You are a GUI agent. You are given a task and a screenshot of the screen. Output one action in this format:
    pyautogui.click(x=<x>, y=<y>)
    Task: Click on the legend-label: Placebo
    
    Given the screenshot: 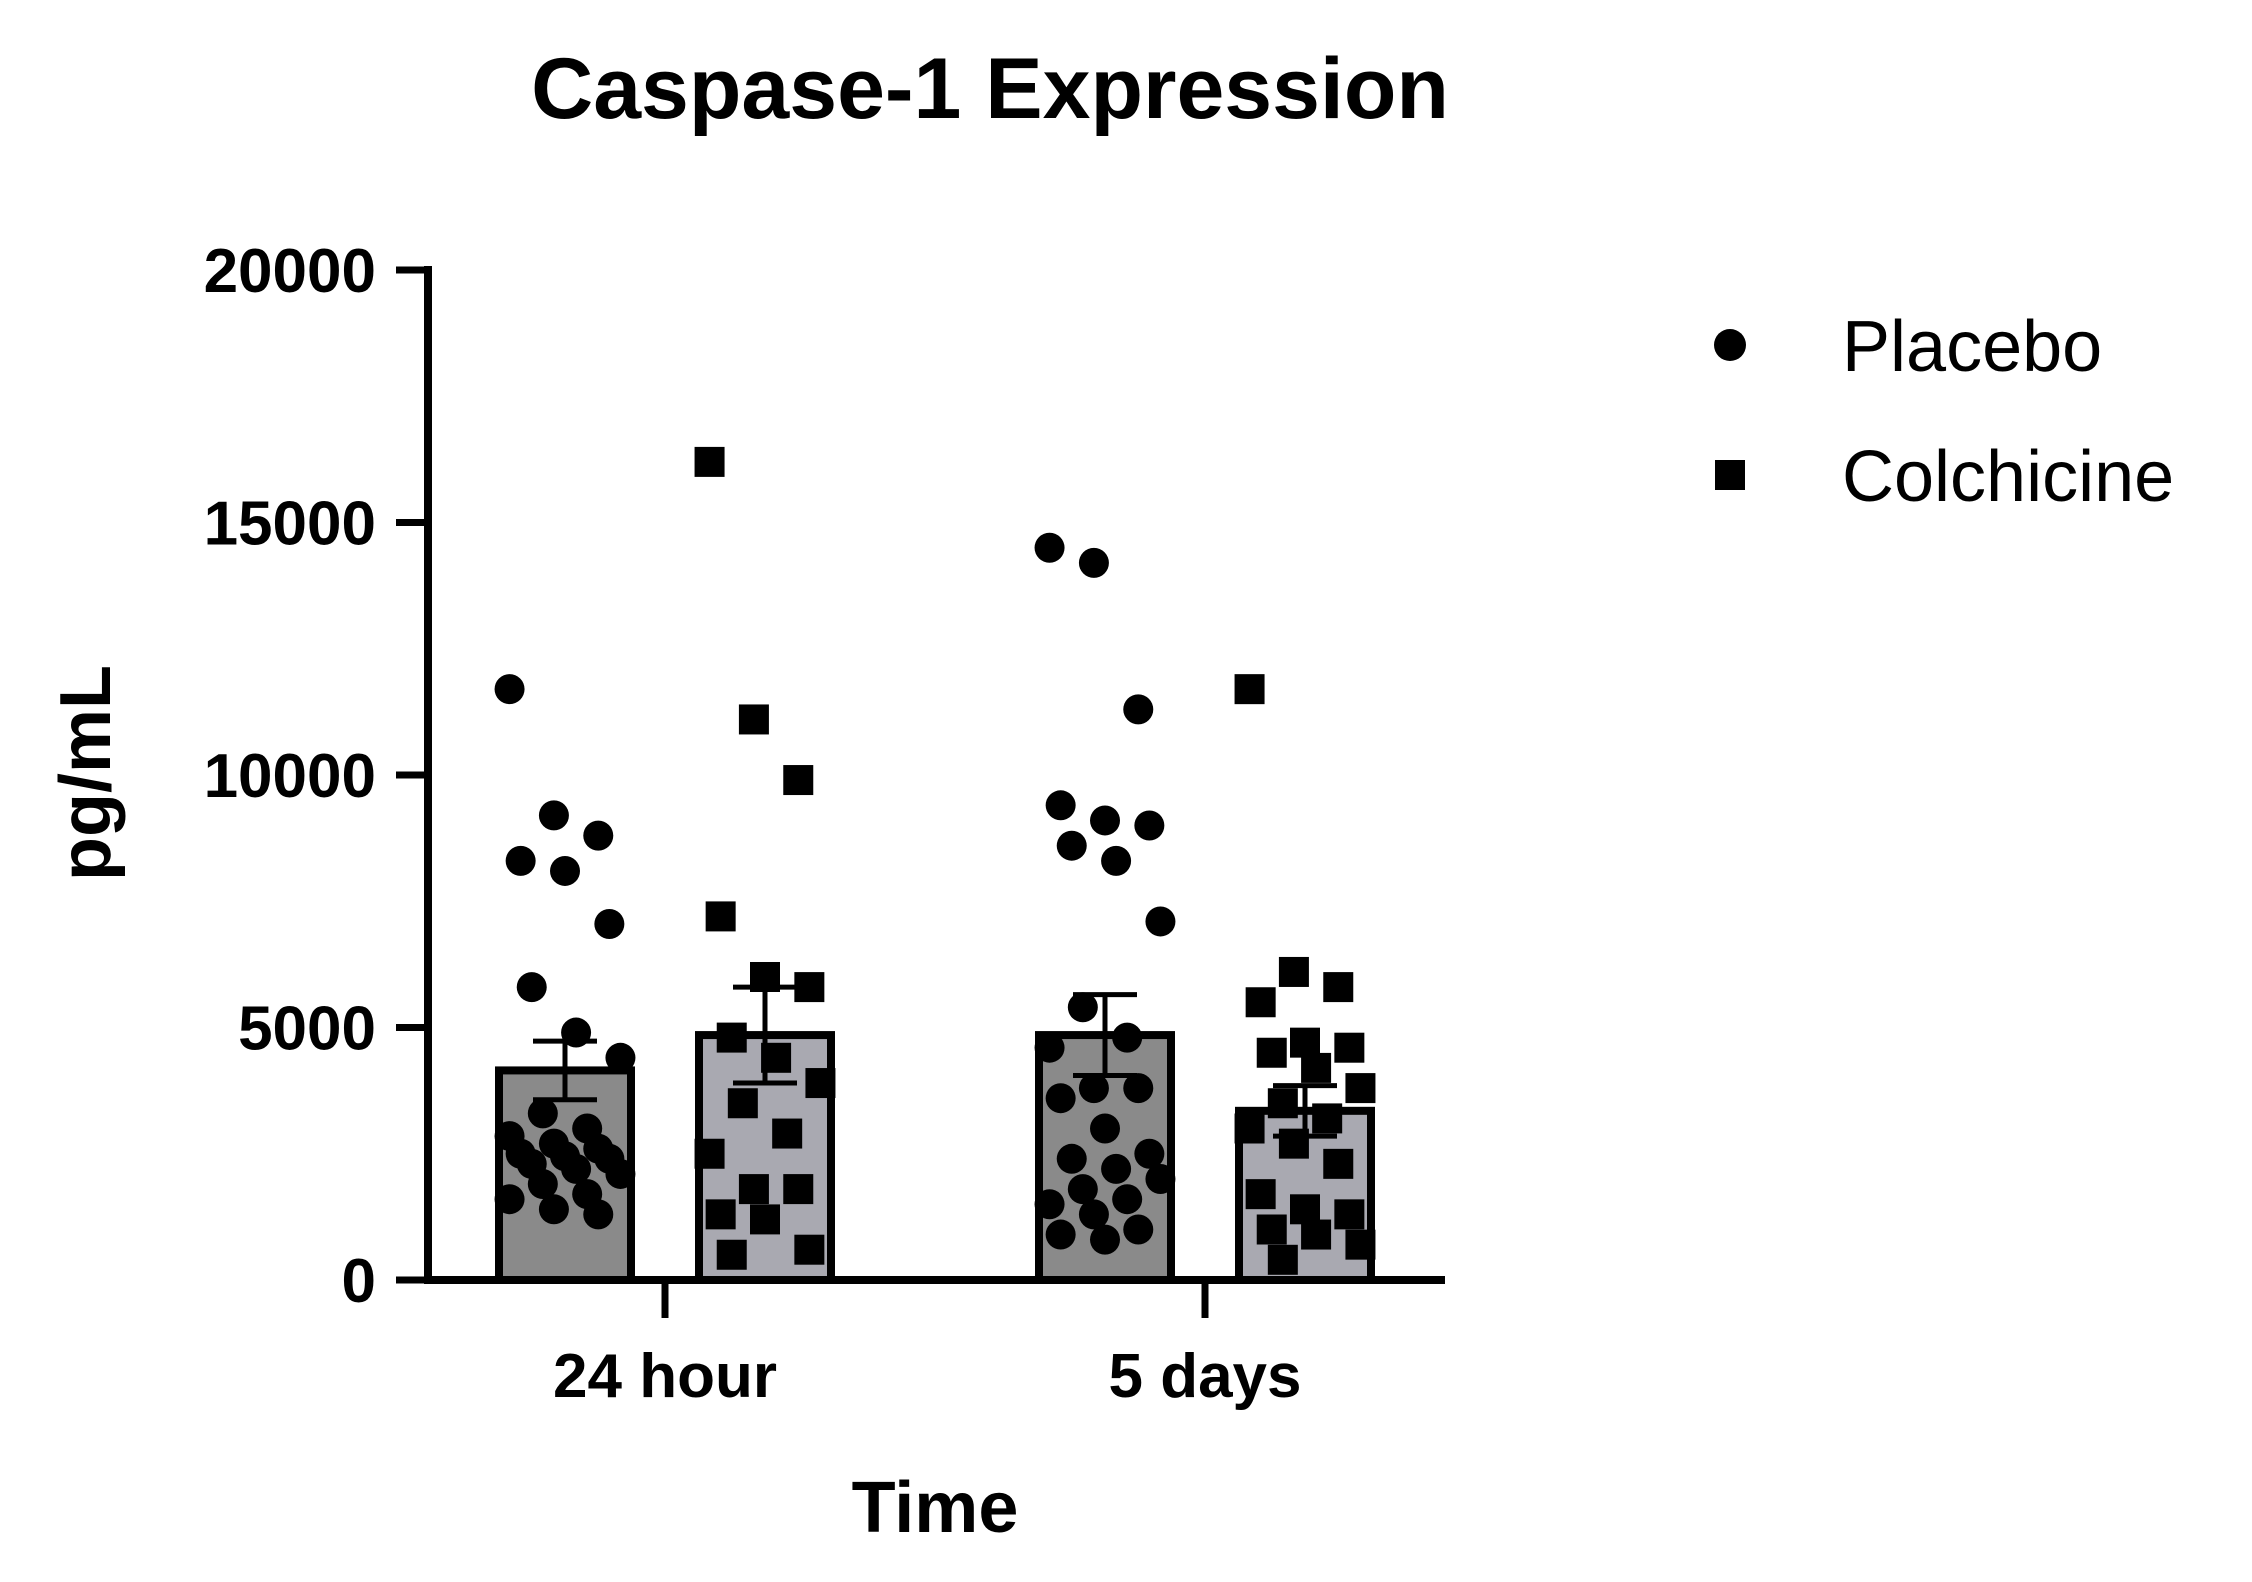 What is the action you would take?
    pyautogui.click(x=1972, y=347)
    